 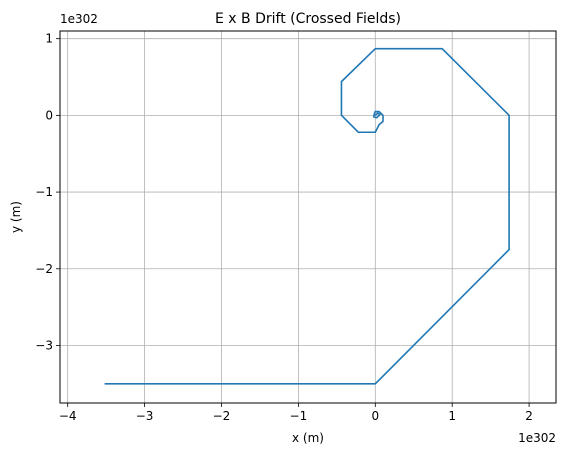 I want to click on x-tick-label: −2, so click(x=222, y=416).